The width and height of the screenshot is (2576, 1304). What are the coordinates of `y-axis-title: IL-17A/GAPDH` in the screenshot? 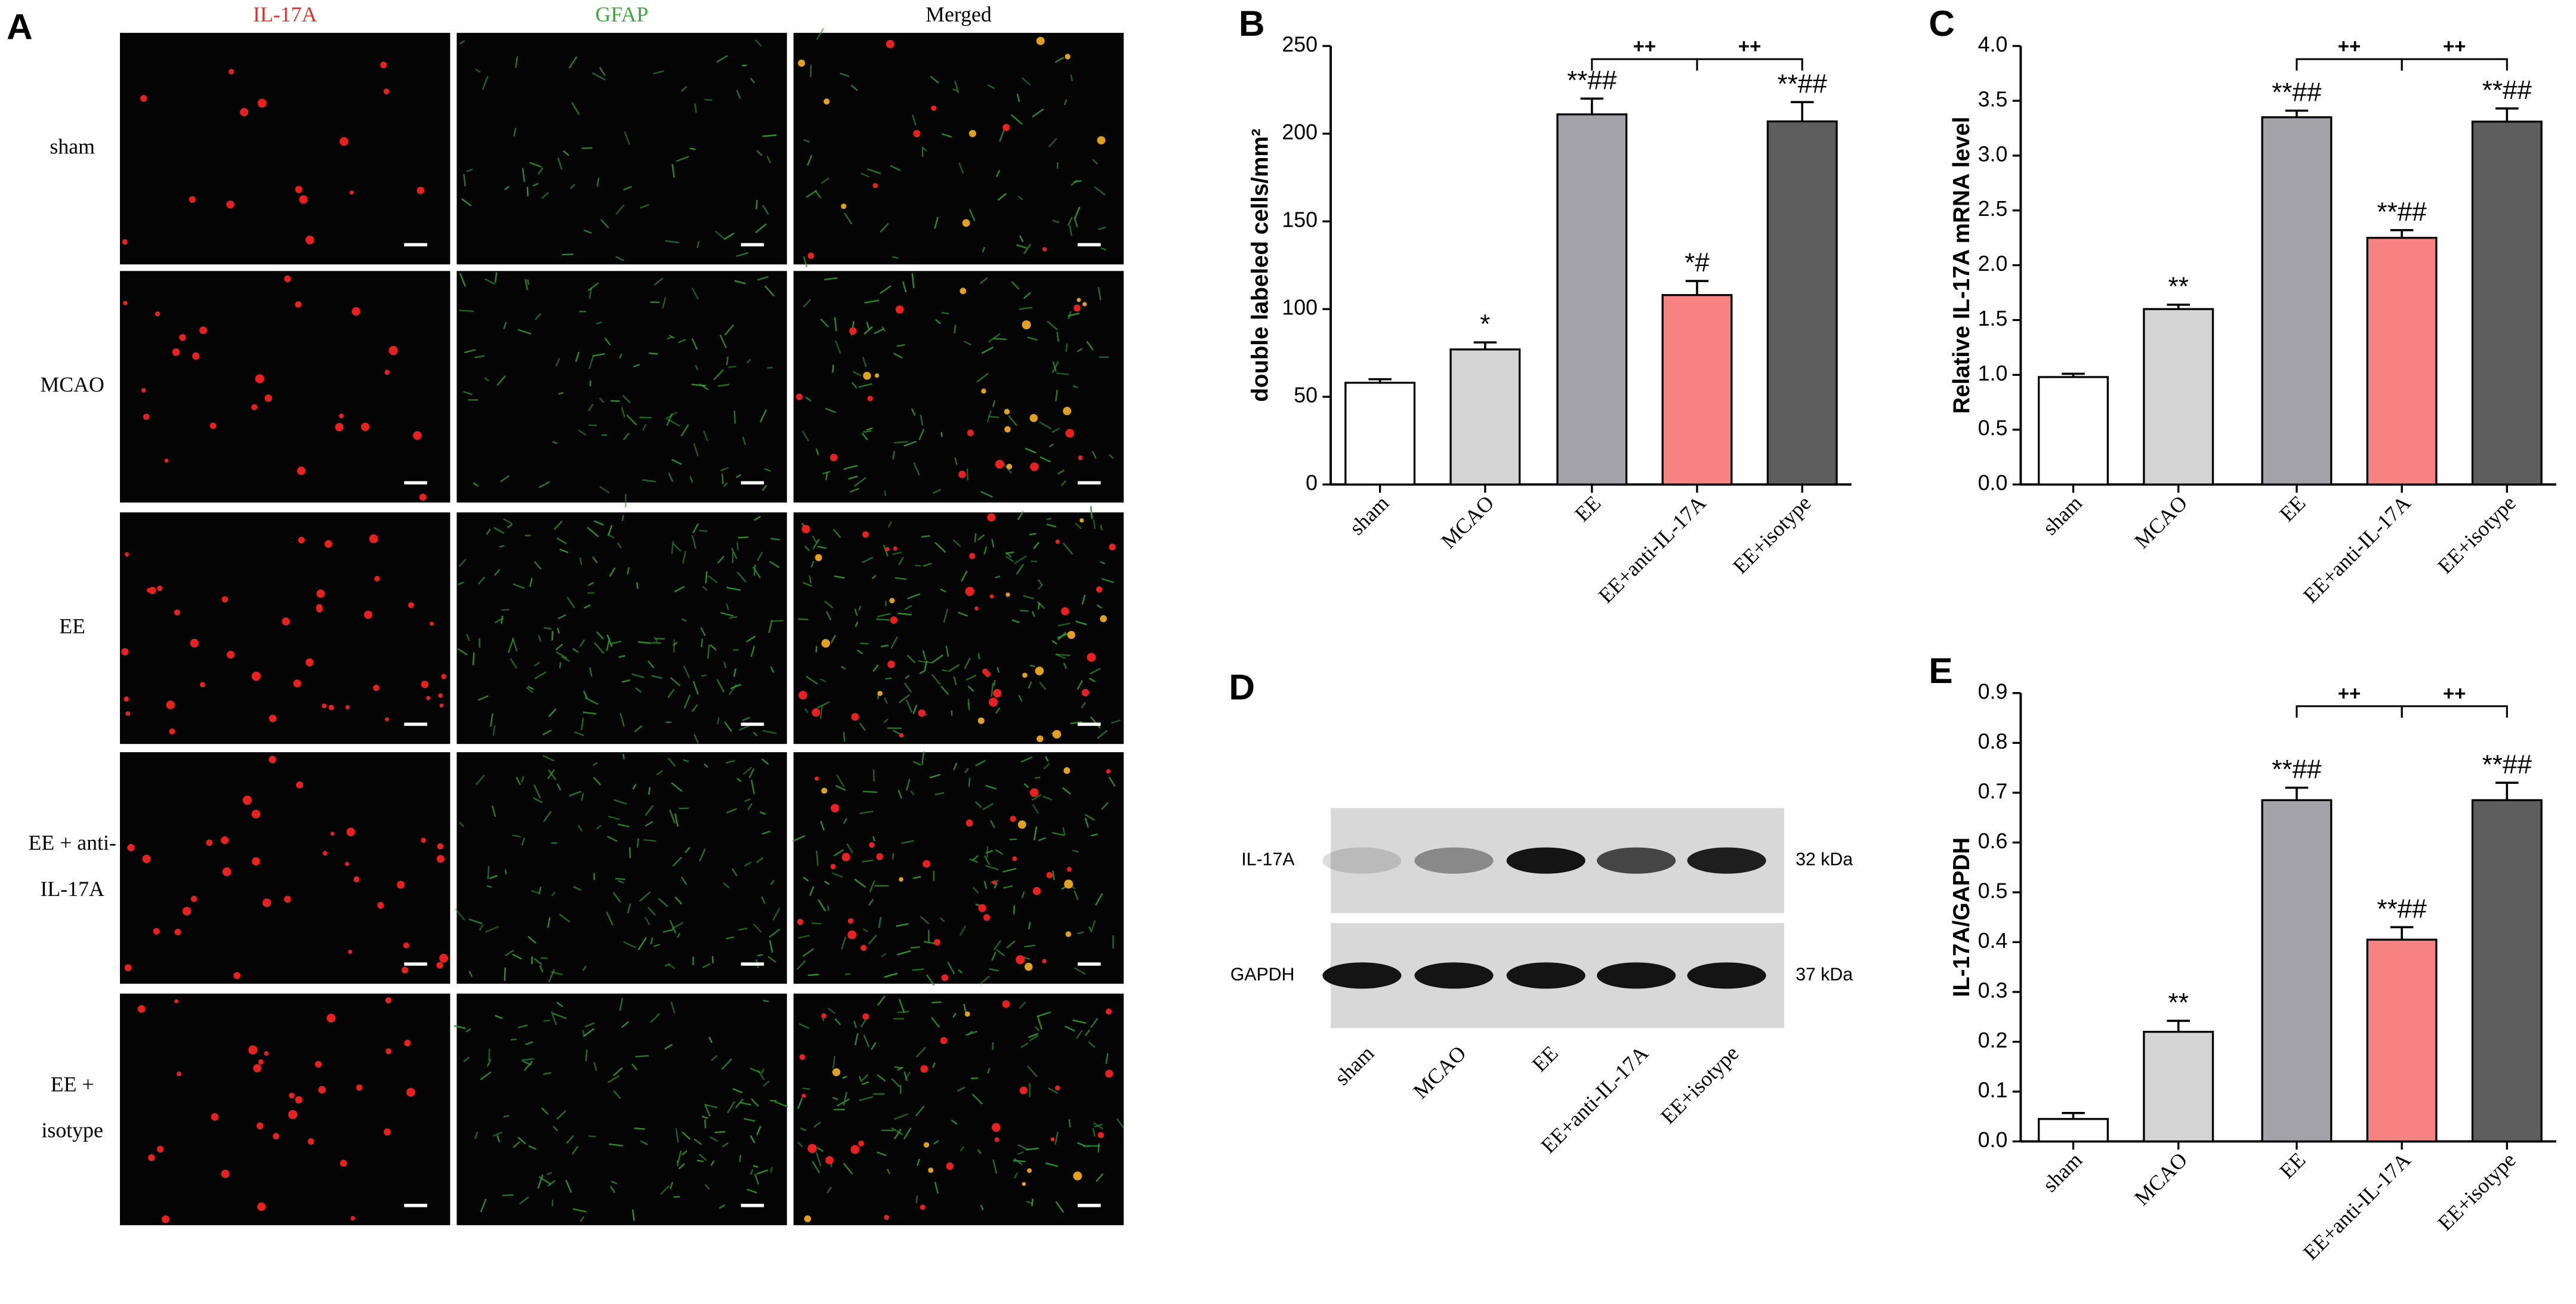 It's located at (1962, 917).